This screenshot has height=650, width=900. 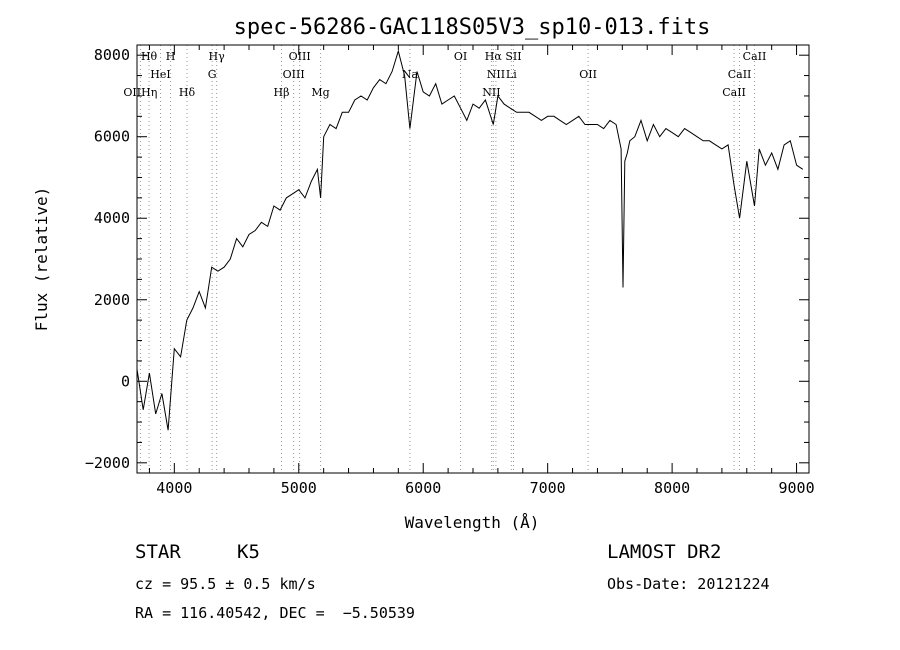 I want to click on spectral-line-label-2: Hγ, so click(x=217, y=56).